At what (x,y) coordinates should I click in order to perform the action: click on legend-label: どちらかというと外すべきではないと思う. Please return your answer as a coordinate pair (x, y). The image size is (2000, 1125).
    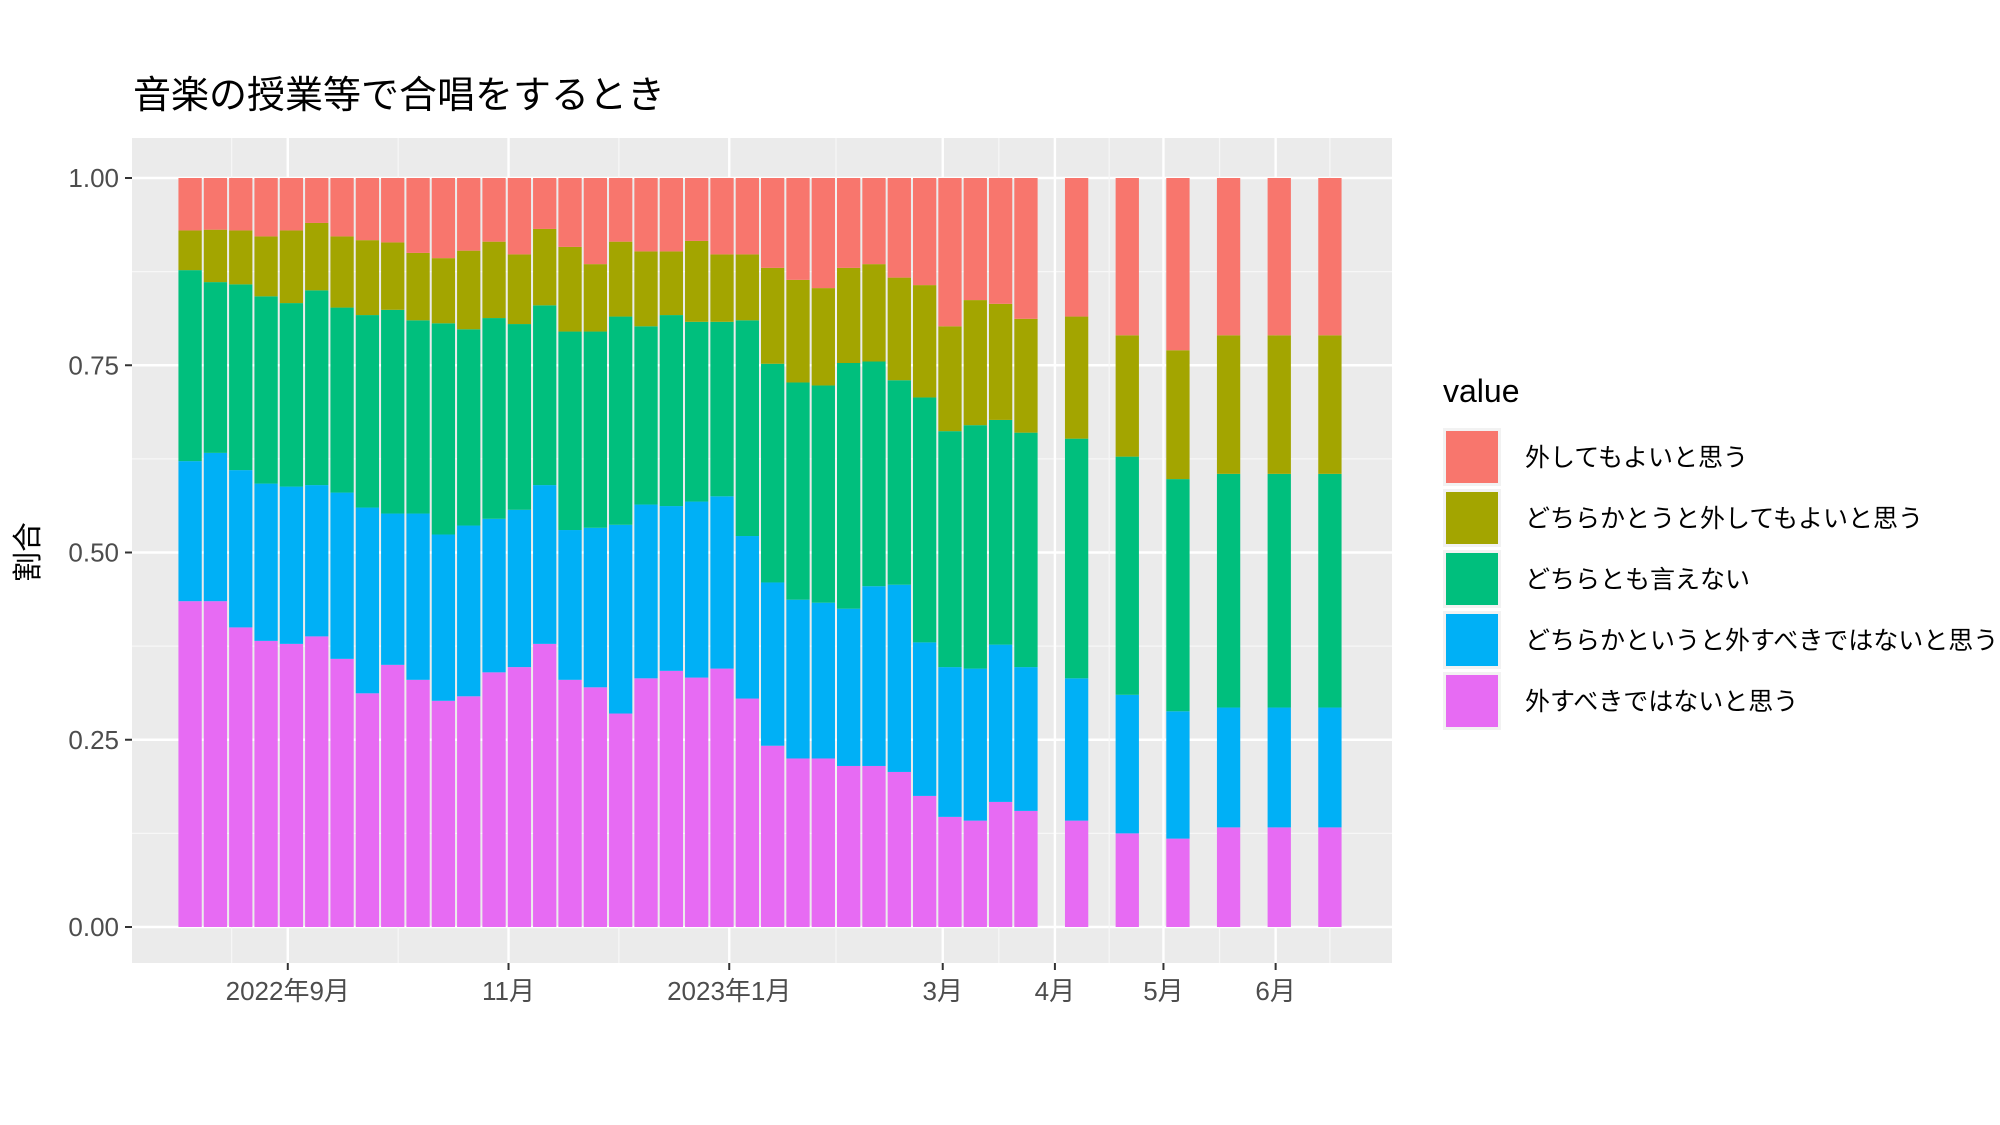
    Looking at the image, I should click on (1761, 640).